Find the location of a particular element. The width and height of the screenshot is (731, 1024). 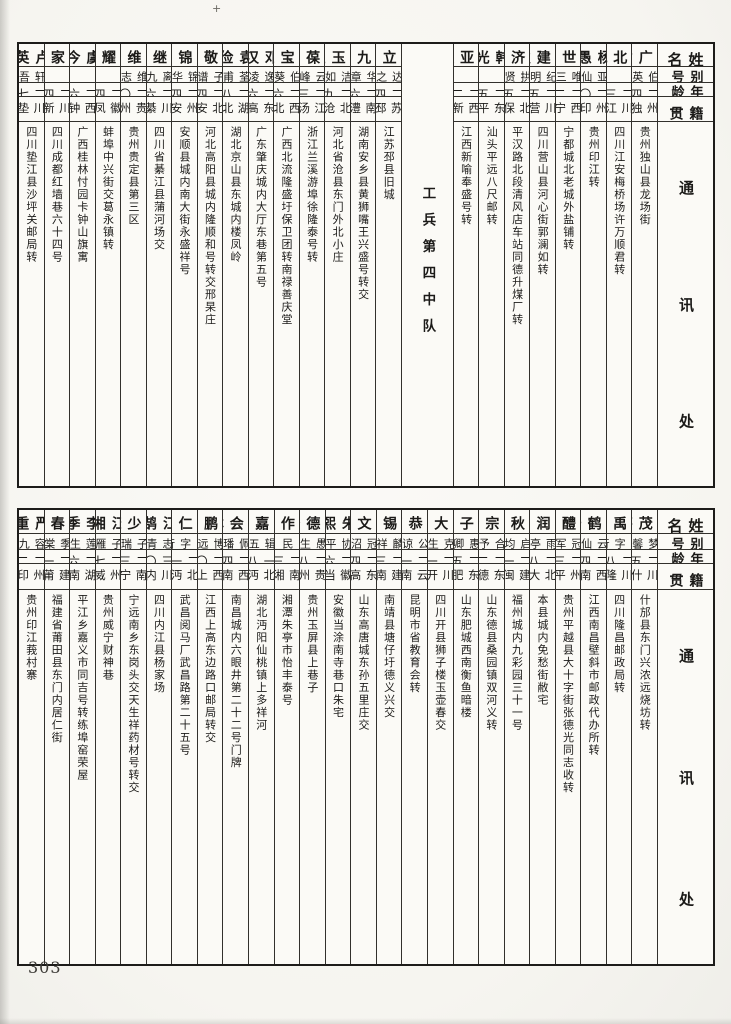

address-text: 四川垫江县沙坪关邮局转 is located at coordinates (31, 194).